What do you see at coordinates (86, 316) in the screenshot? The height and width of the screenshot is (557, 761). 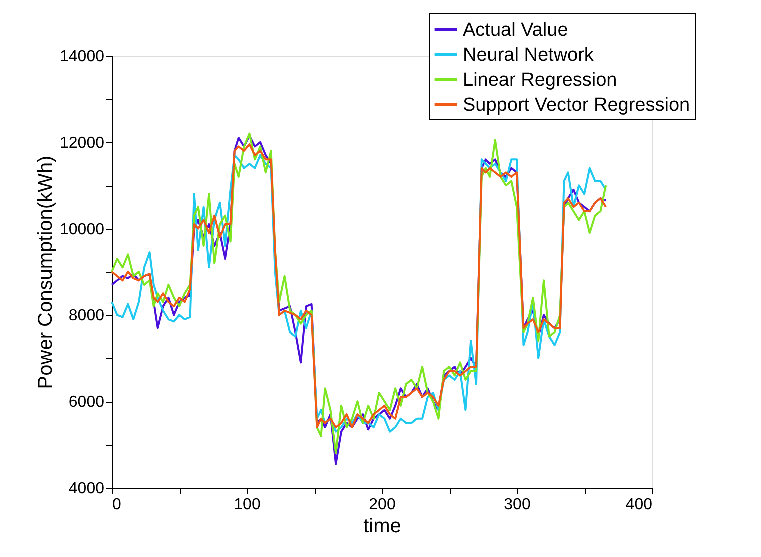 I see `y-tick-label: 8000` at bounding box center [86, 316].